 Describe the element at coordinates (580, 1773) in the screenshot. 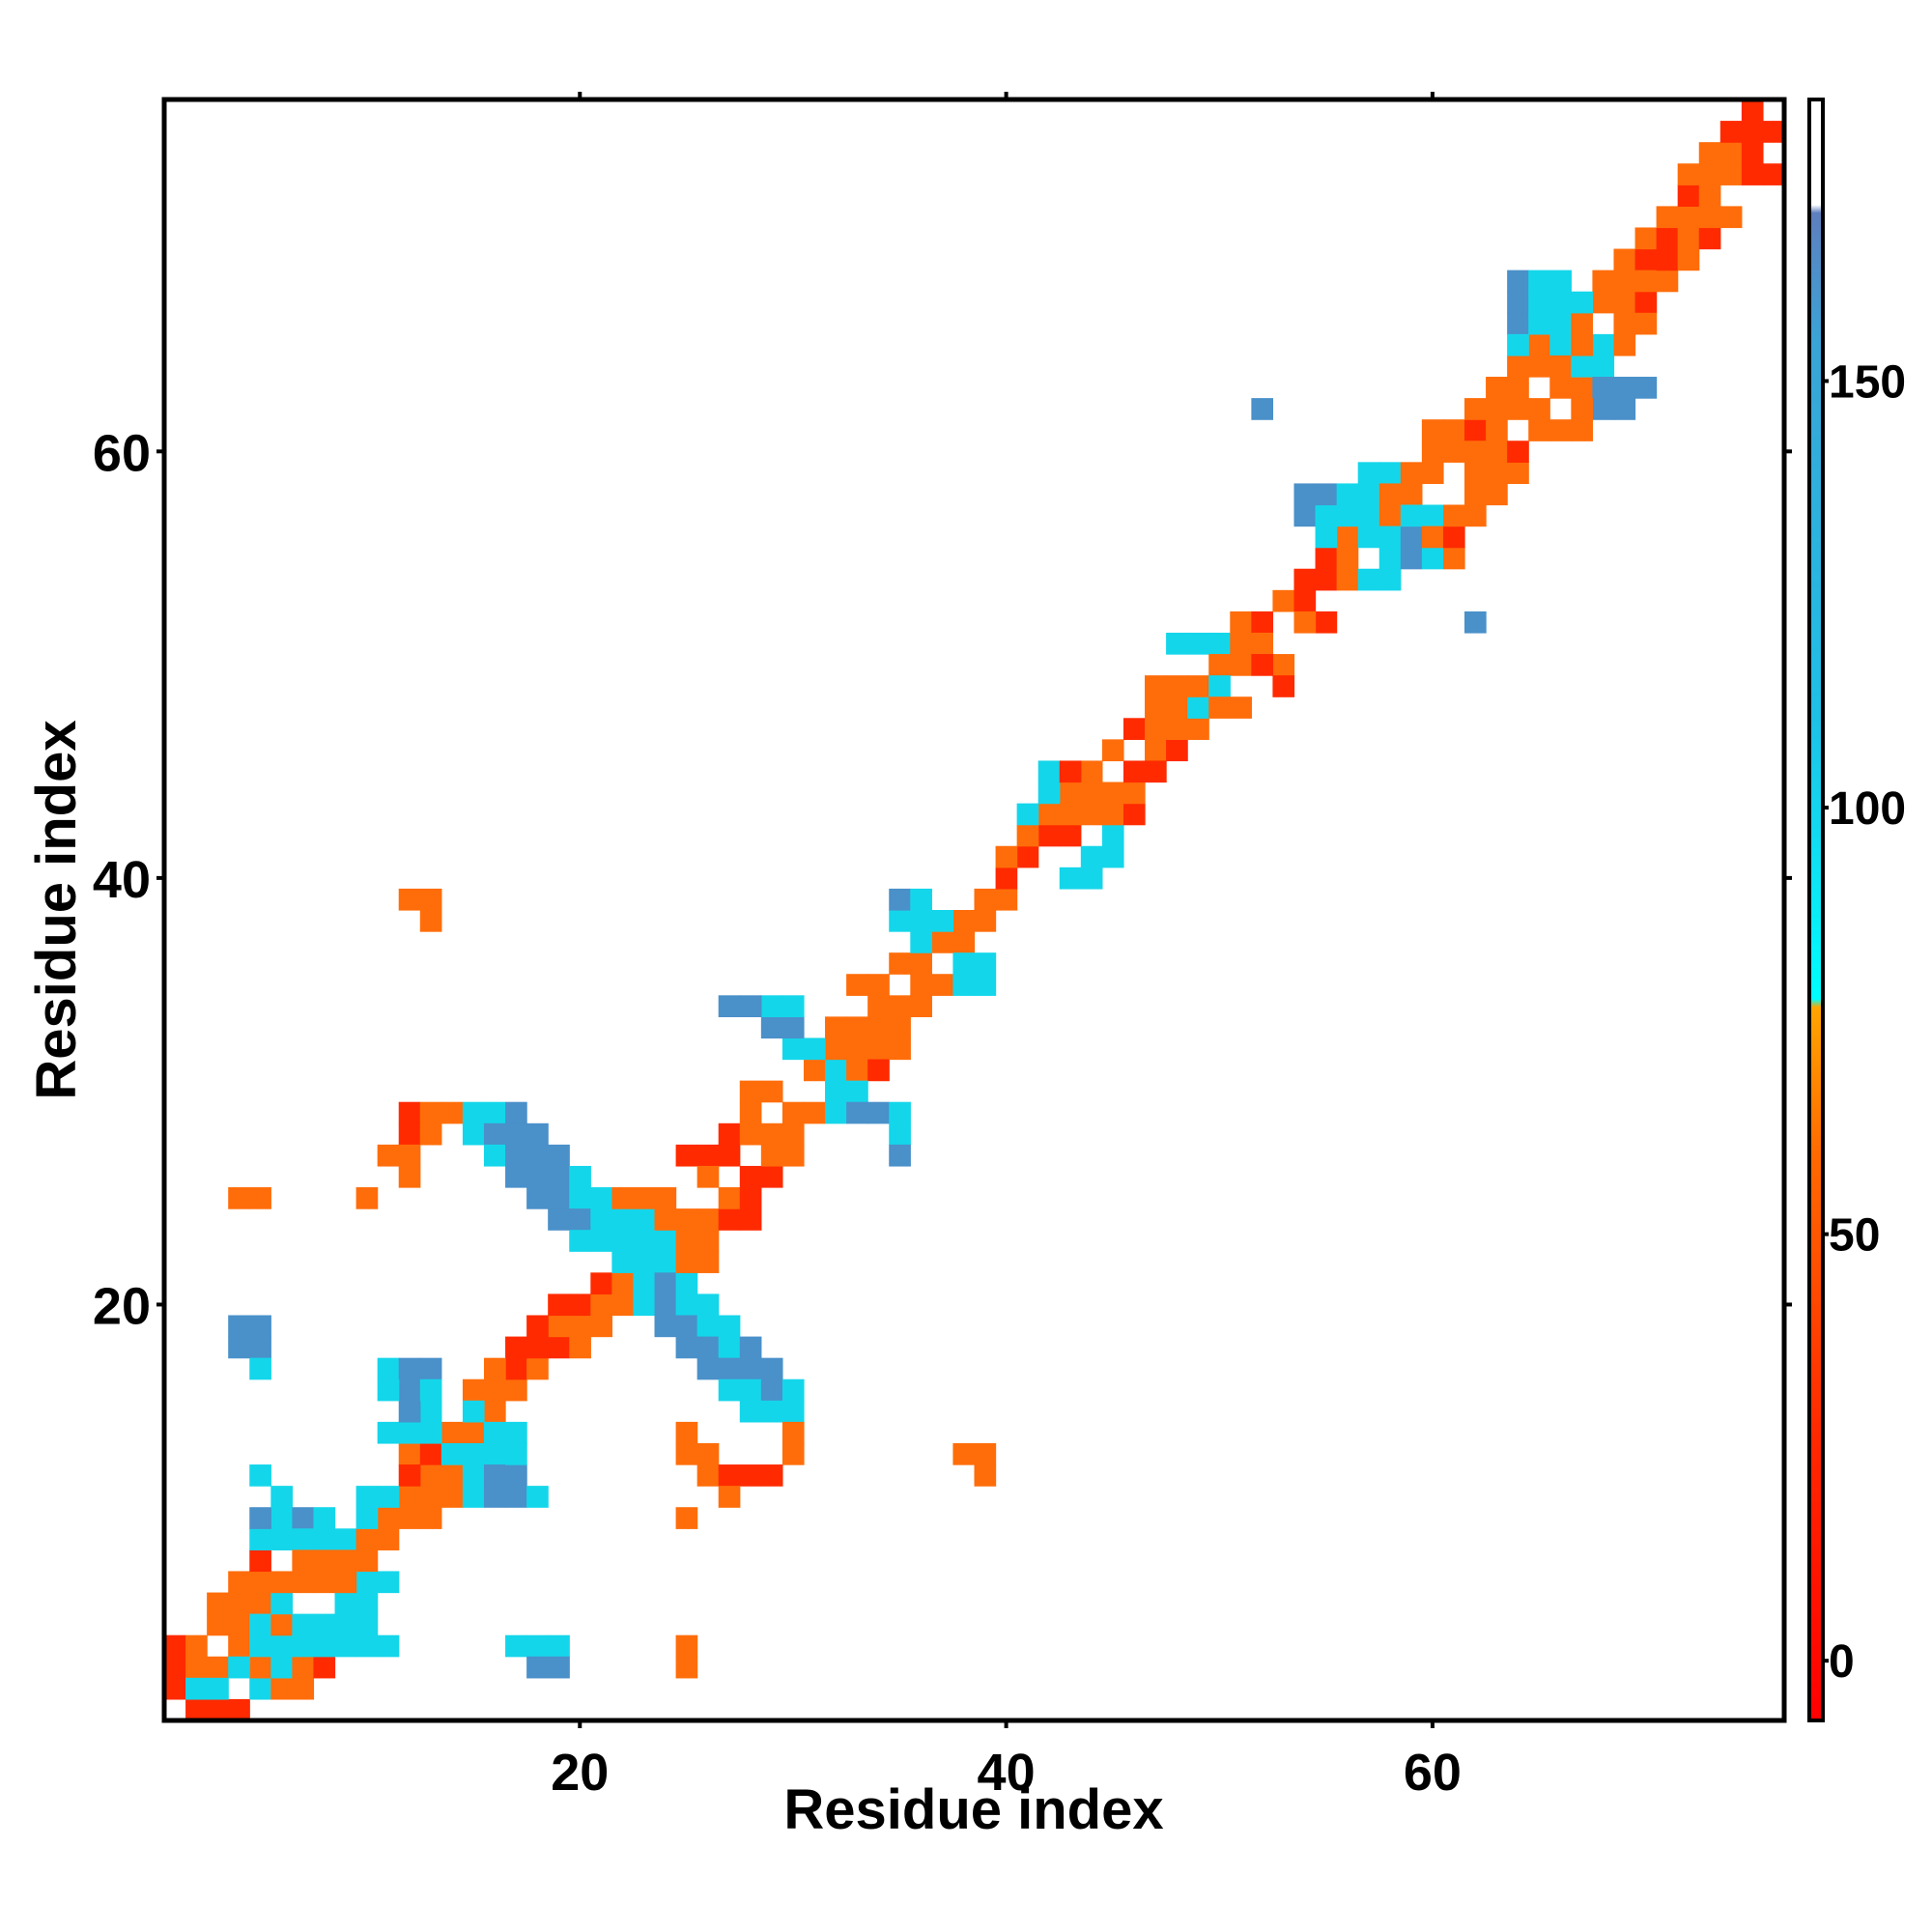

I see `x-tick-label: 20` at that location.